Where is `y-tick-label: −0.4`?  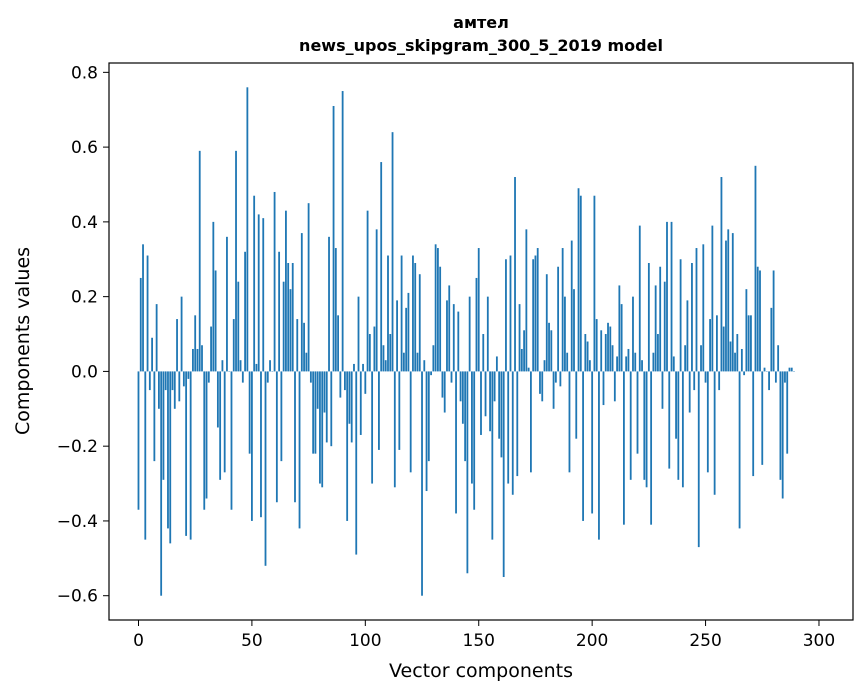
y-tick-label: −0.4 is located at coordinates (77, 522).